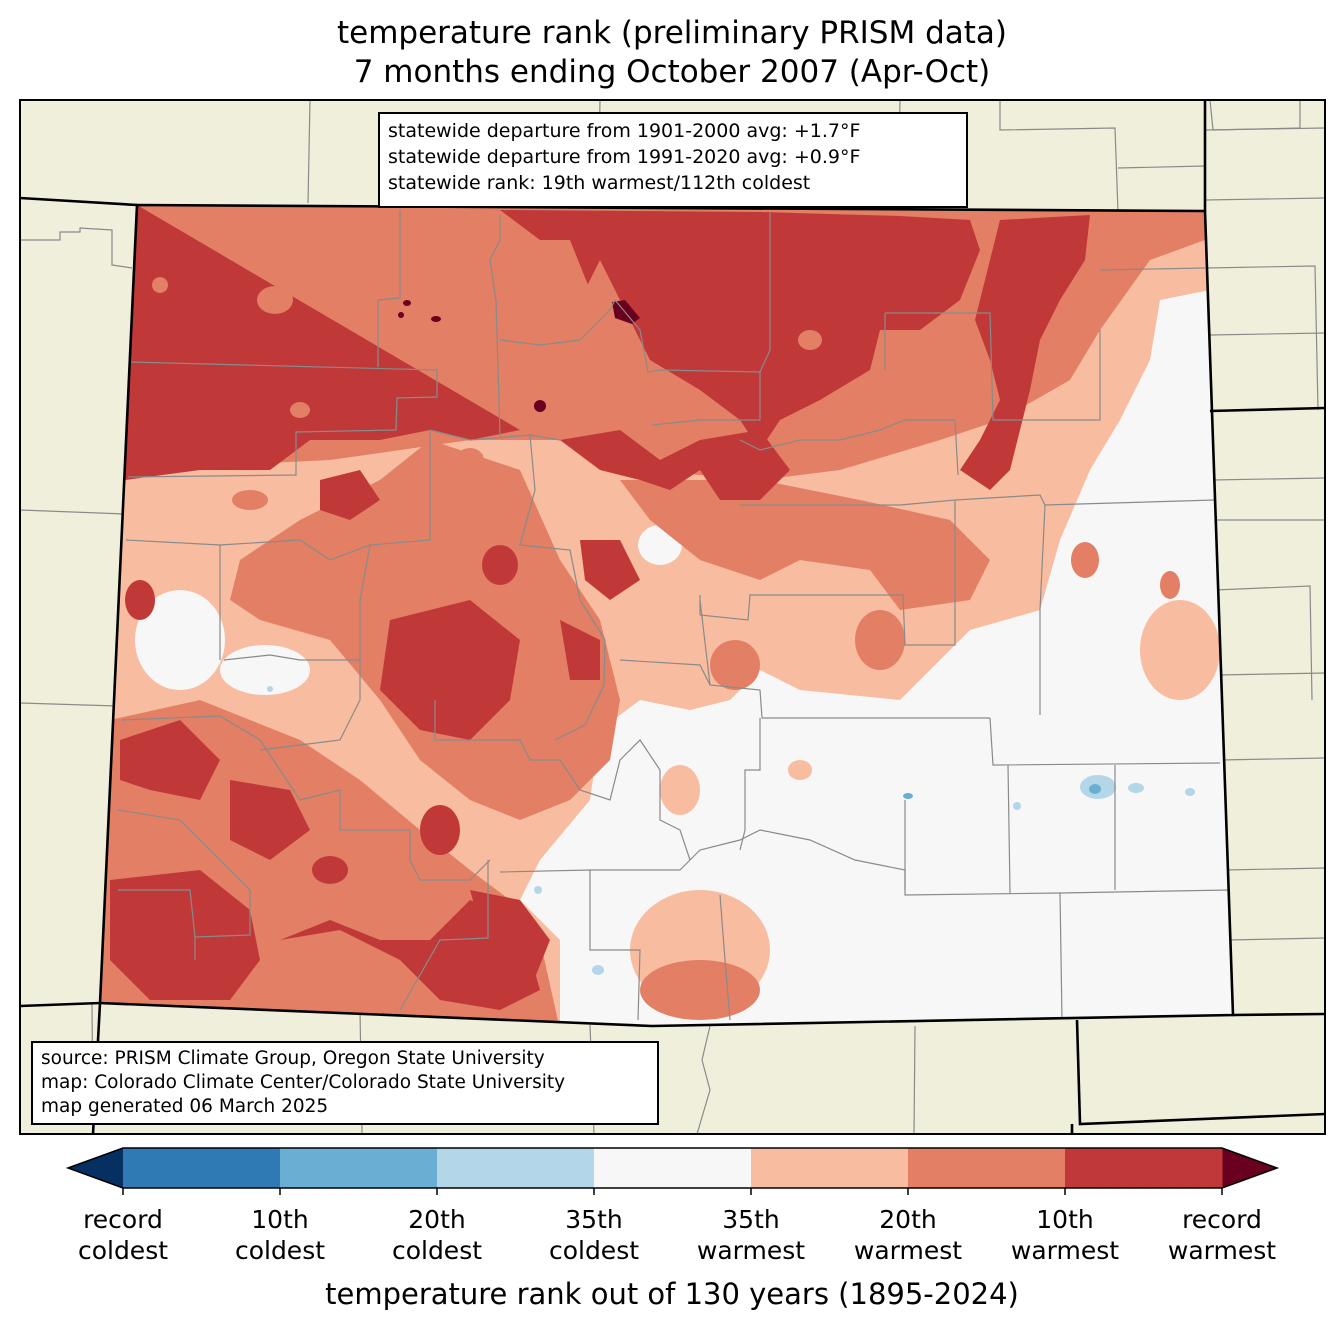  What do you see at coordinates (1222, 1235) in the screenshot?
I see `colorbar-label: record warmest` at bounding box center [1222, 1235].